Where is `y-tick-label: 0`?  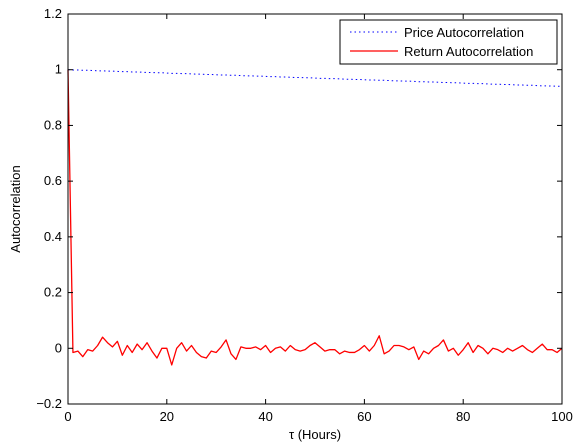 y-tick-label: 0 is located at coordinates (58, 347).